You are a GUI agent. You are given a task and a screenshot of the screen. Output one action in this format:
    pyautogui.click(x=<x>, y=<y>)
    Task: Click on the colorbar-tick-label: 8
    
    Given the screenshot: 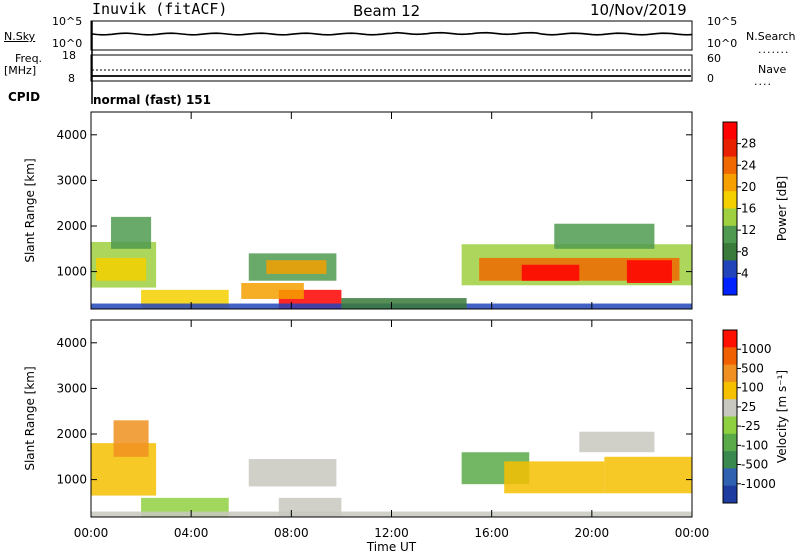 What is the action you would take?
    pyautogui.click(x=745, y=252)
    